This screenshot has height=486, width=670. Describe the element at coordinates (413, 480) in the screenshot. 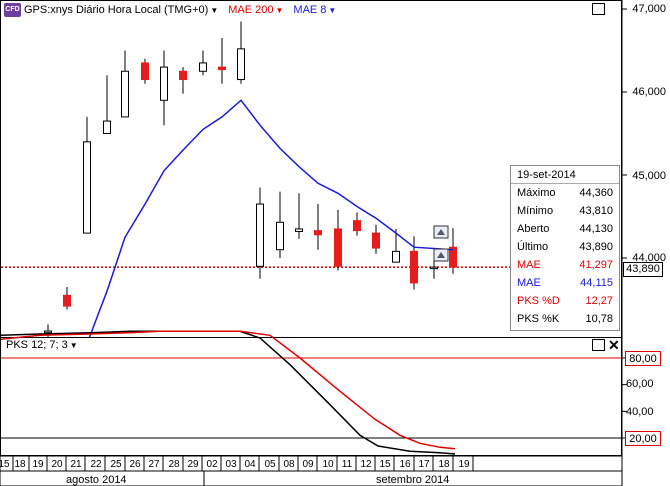

I see `month-label: setembro 2014` at that location.